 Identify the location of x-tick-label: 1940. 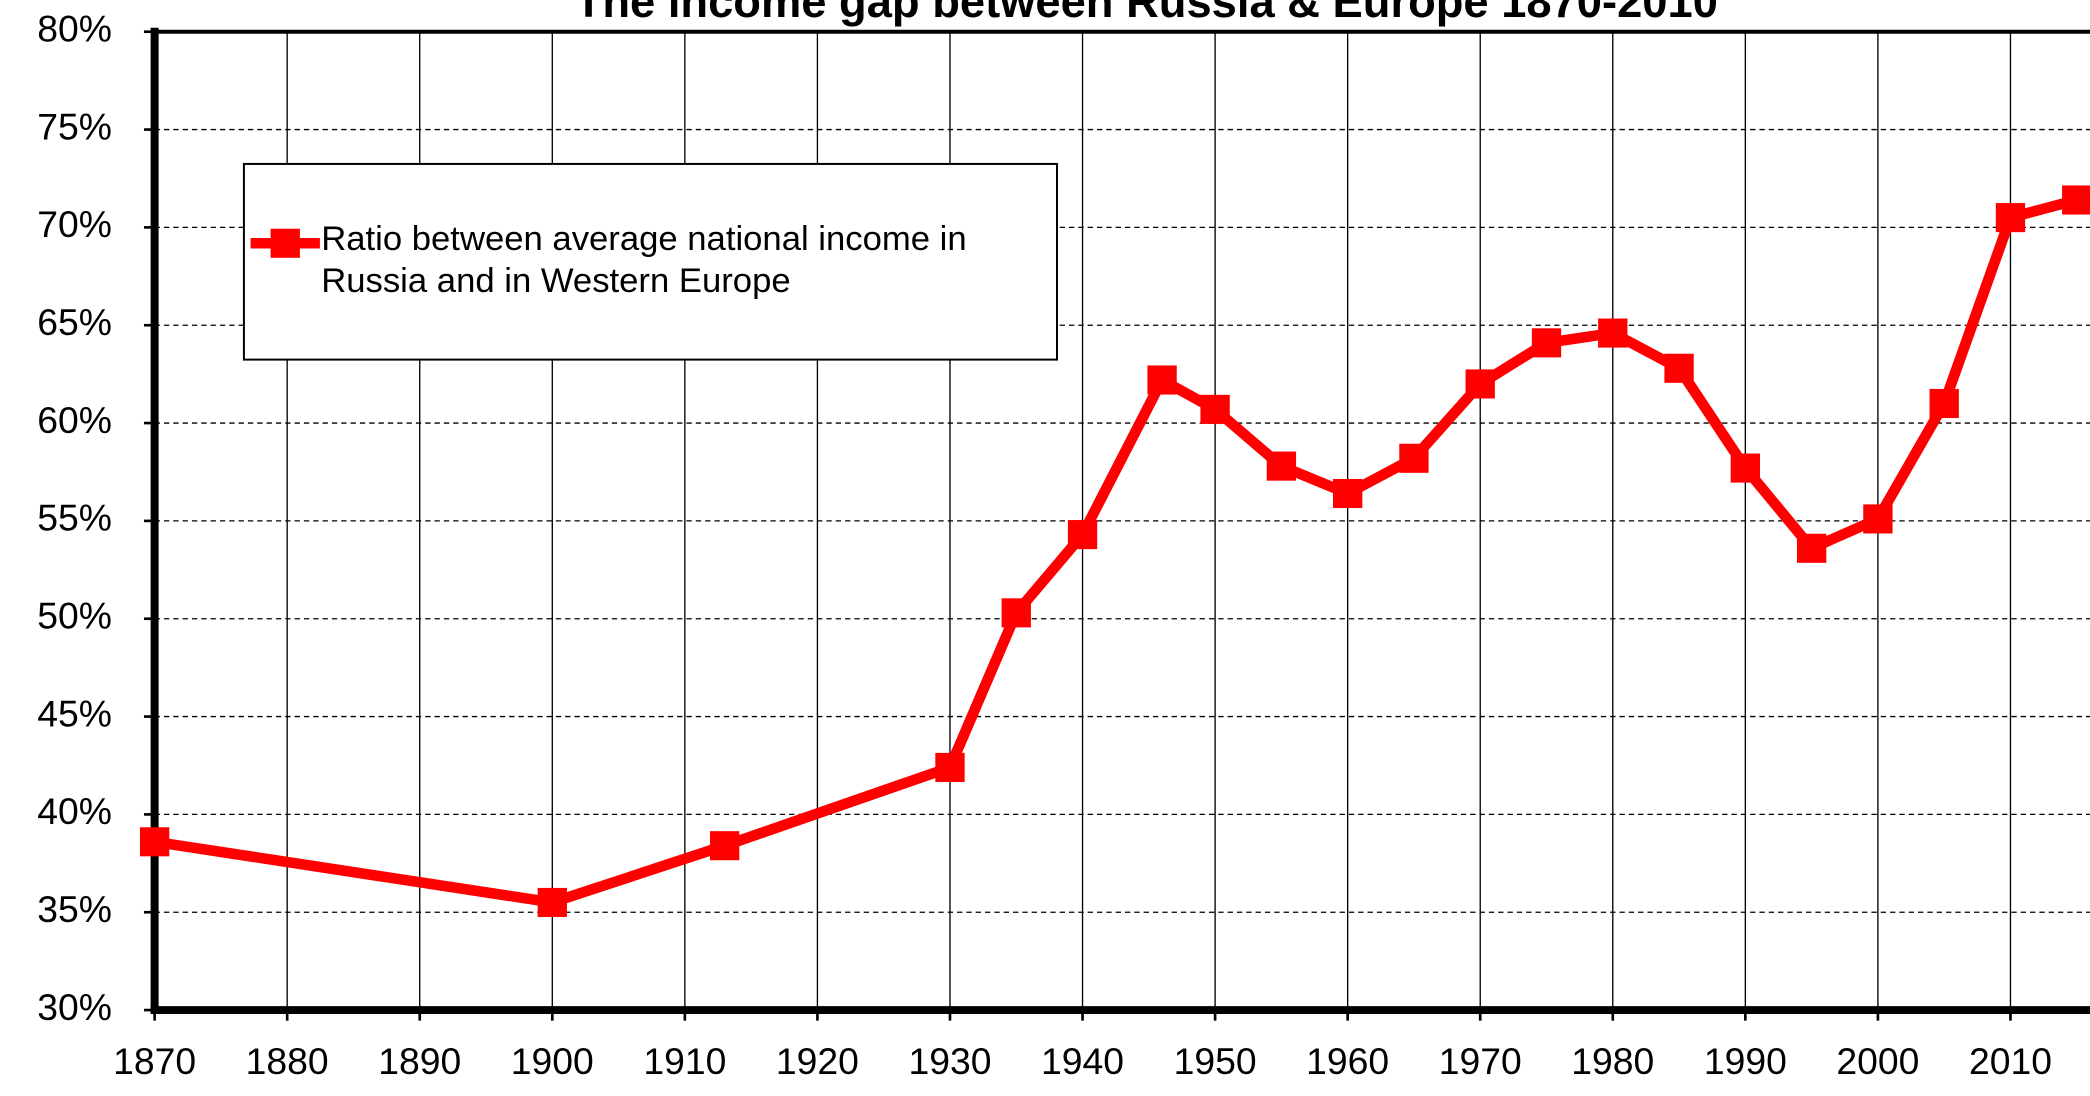
(1082, 1061).